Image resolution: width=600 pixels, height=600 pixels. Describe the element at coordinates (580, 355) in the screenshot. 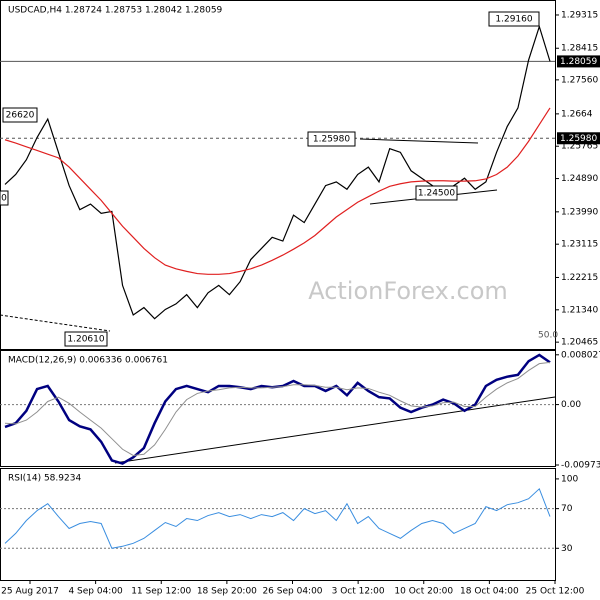

I see `y-tick-label: 0.008027` at that location.